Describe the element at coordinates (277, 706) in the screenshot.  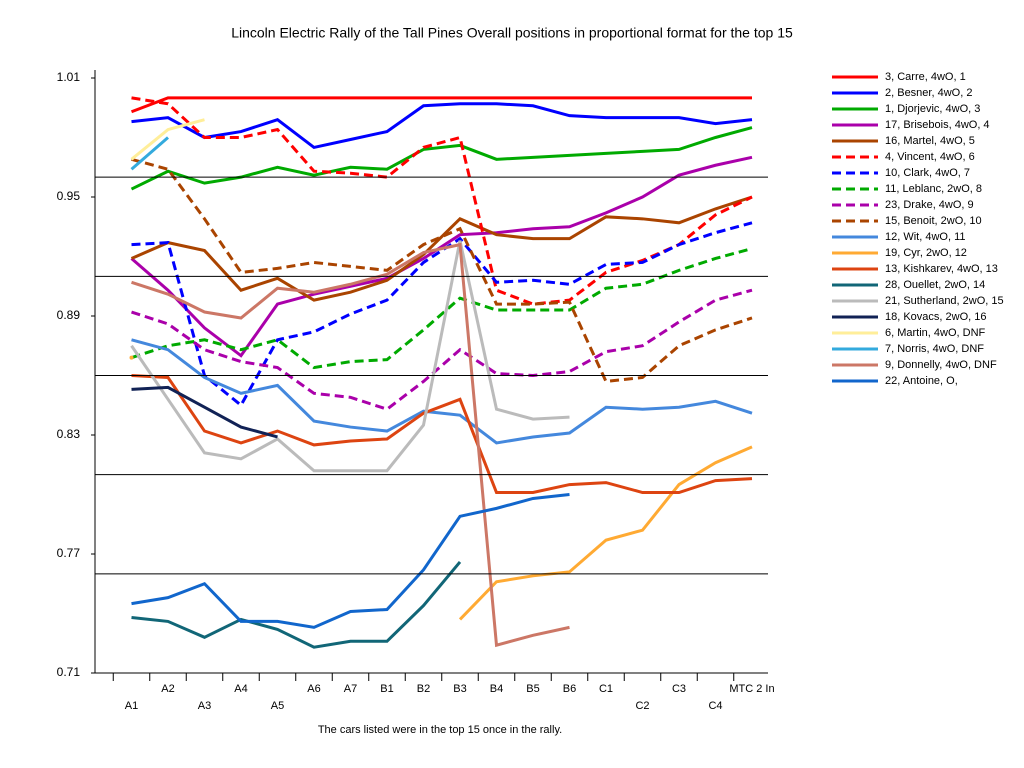
I see `x-tick-label: A5` at that location.